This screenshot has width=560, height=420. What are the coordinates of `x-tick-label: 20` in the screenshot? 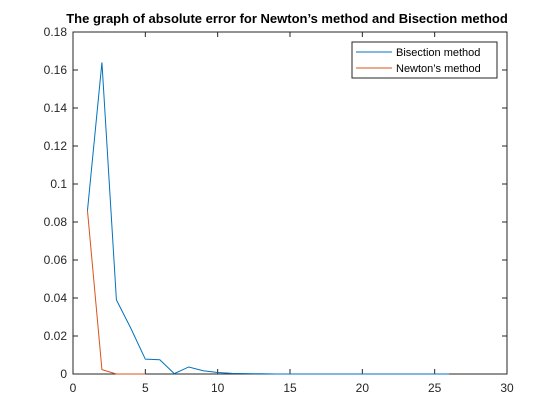 It's located at (363, 388).